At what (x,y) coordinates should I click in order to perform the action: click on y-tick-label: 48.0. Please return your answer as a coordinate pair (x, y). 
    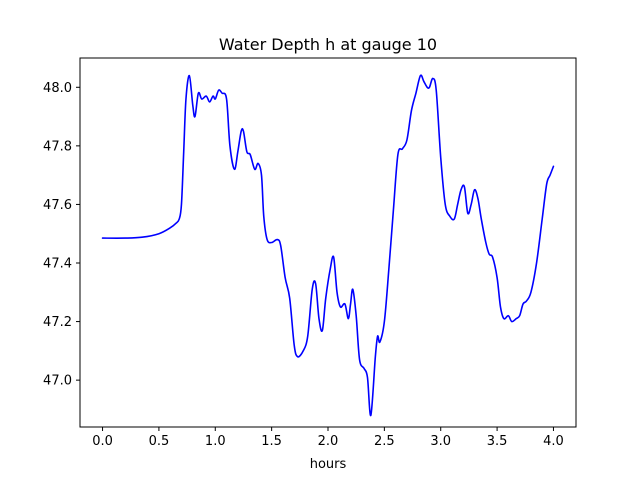
    Looking at the image, I should click on (57, 88).